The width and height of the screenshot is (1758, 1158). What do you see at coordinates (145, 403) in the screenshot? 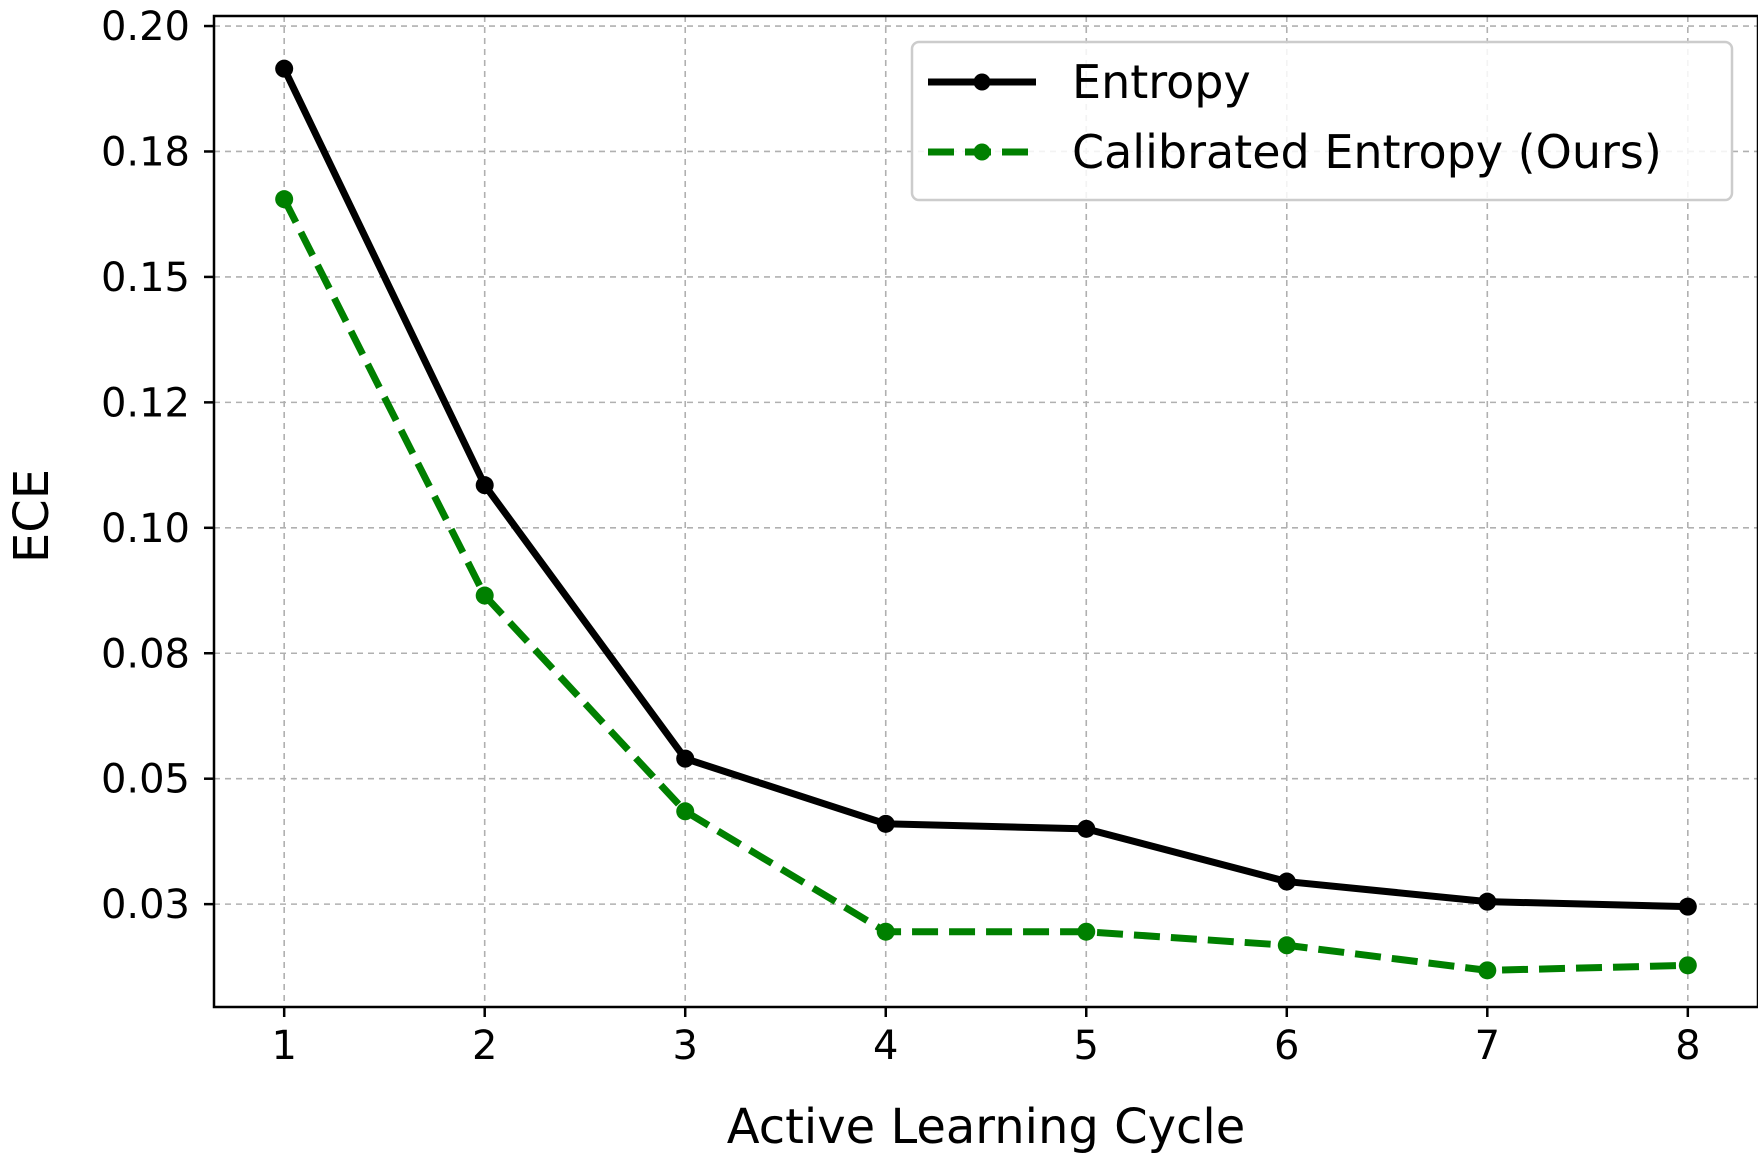
I see `y-tick-label: 0.12` at bounding box center [145, 403].